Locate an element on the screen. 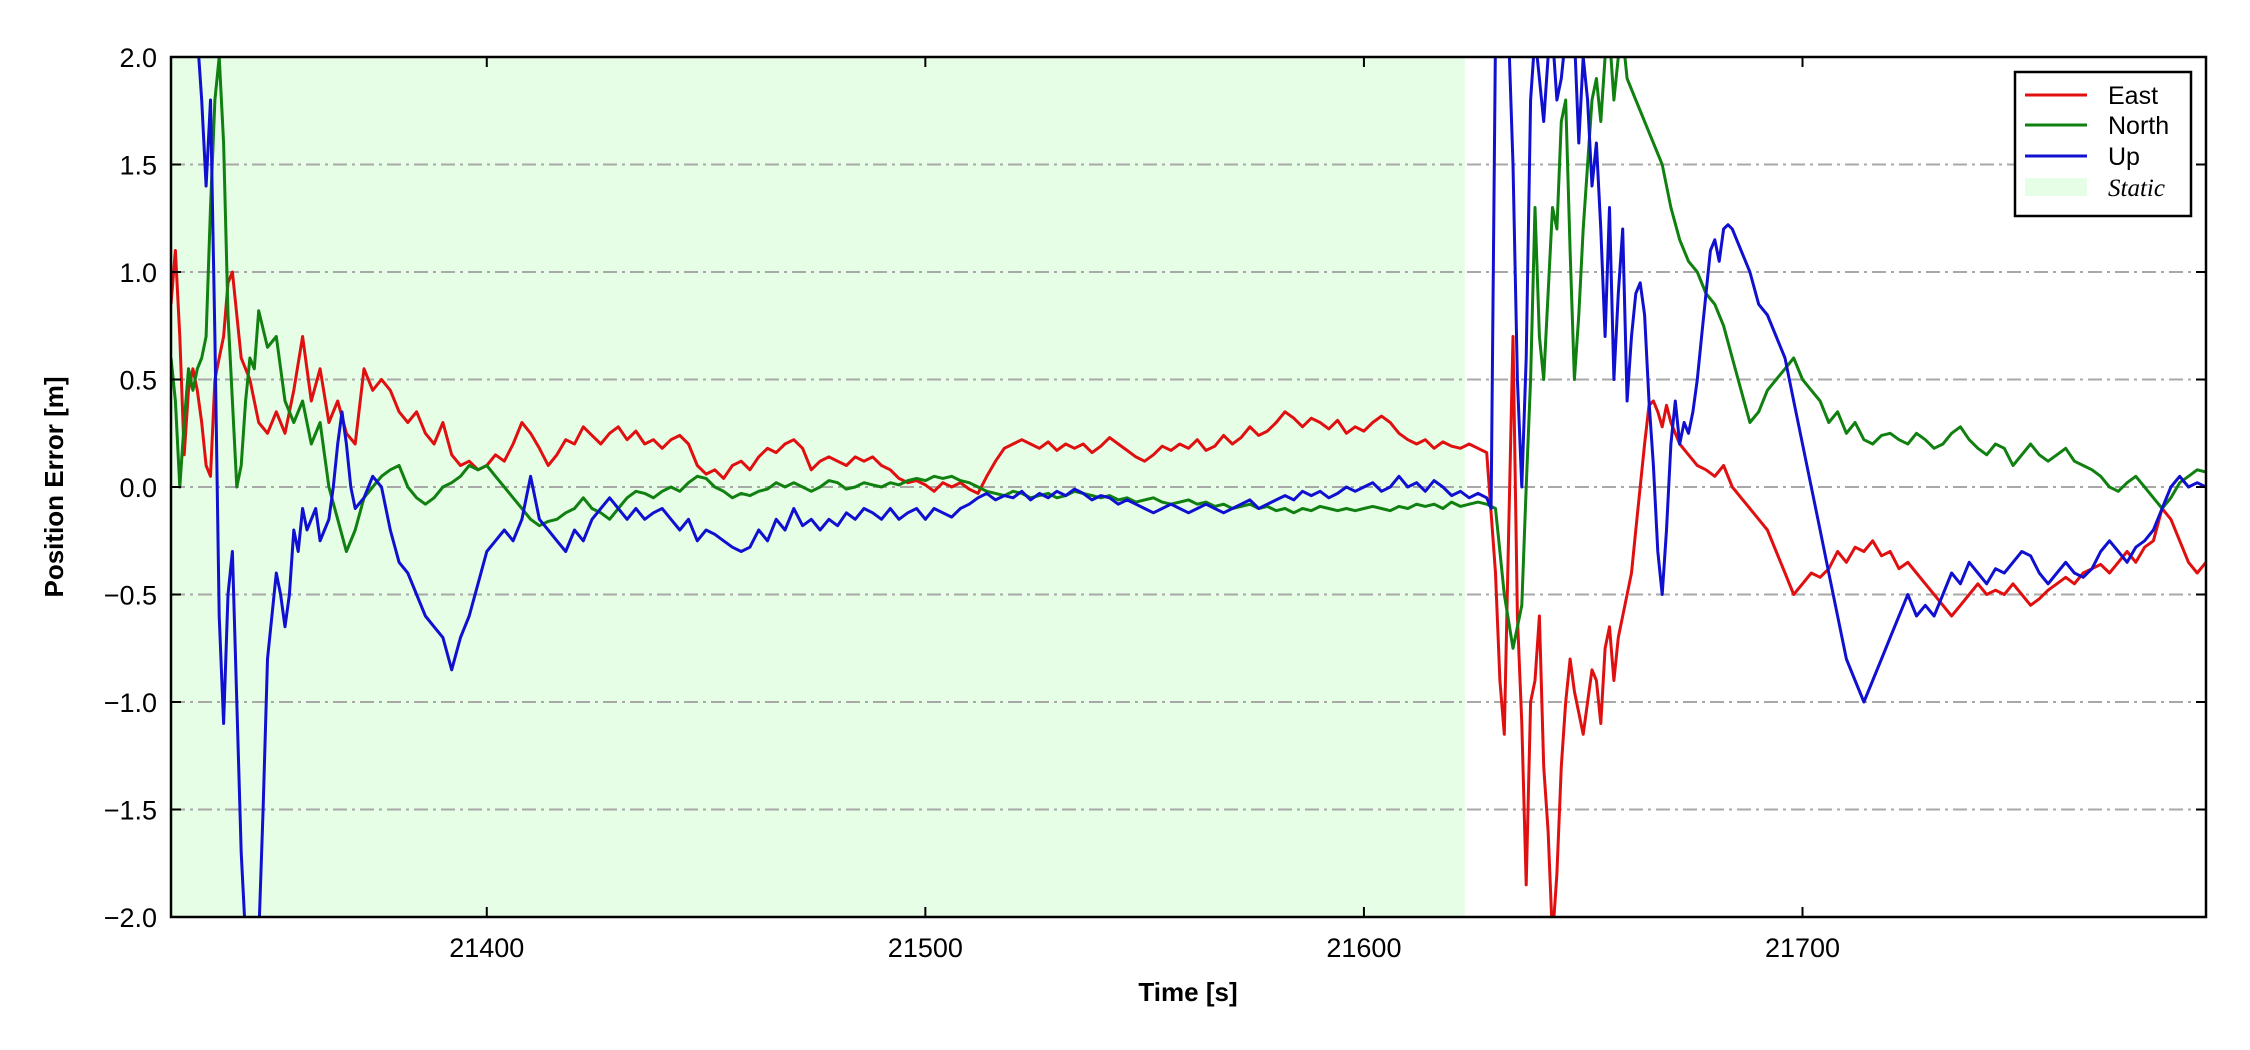 This screenshot has height=1050, width=2250. legend-label-static: Static is located at coordinates (2136, 188).